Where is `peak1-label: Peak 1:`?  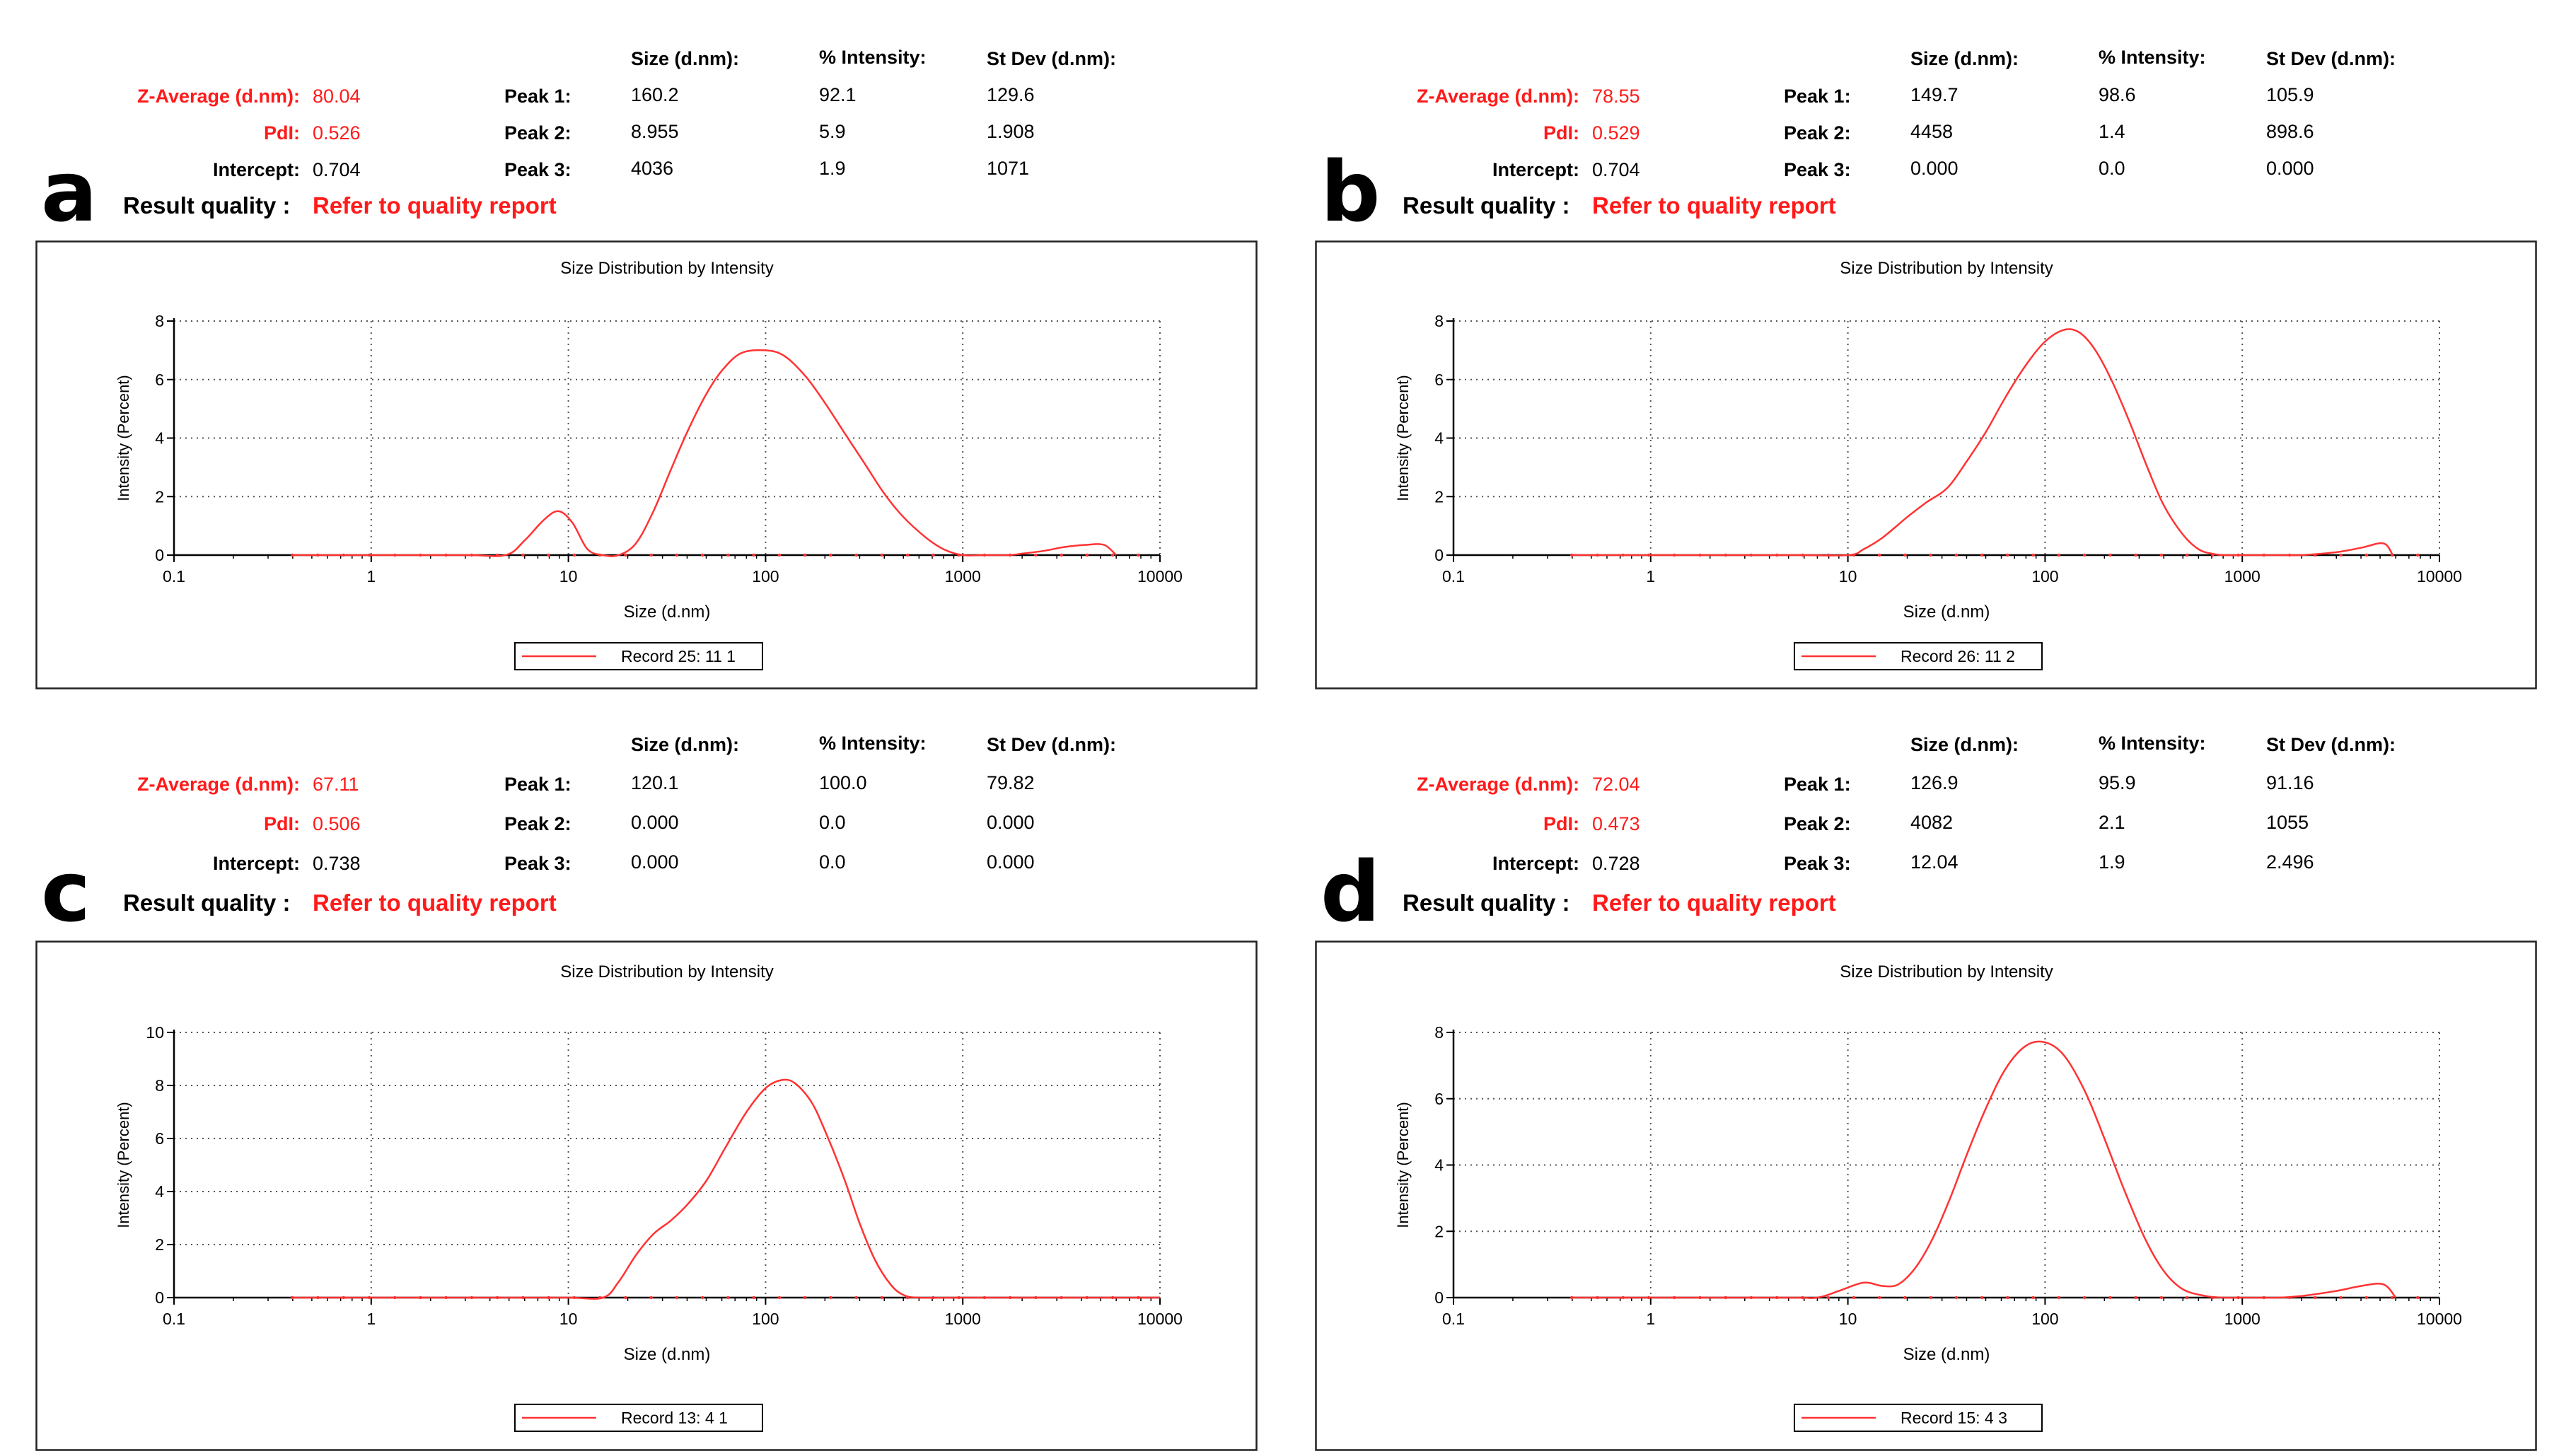
peak1-label: Peak 1: is located at coordinates (1817, 785).